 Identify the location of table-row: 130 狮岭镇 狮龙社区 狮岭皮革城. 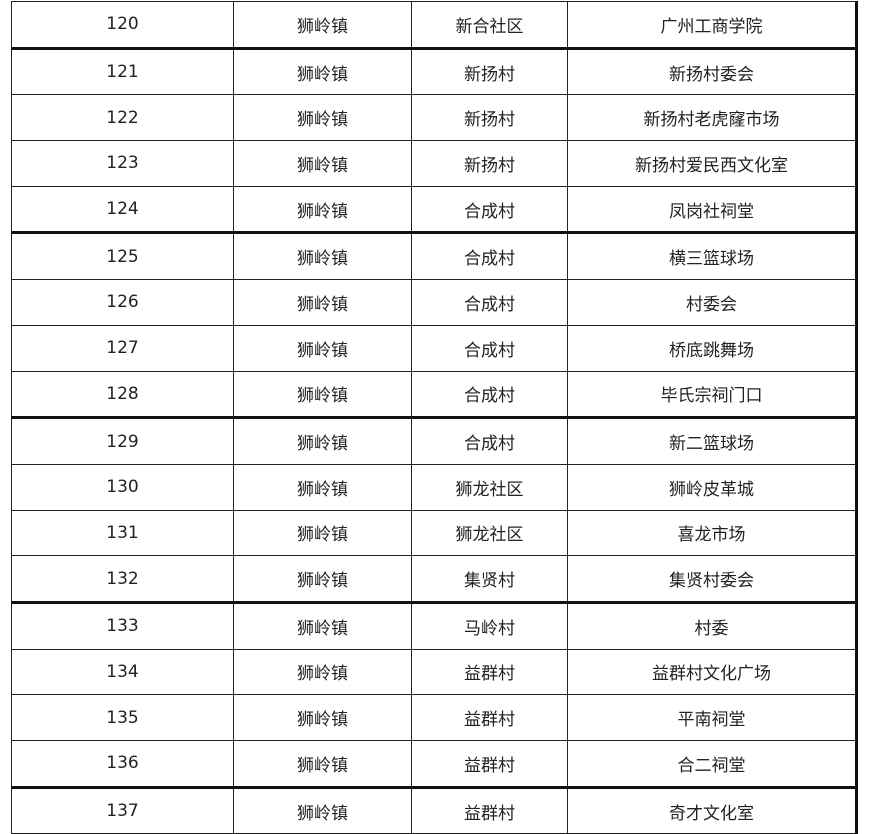
(434, 487).